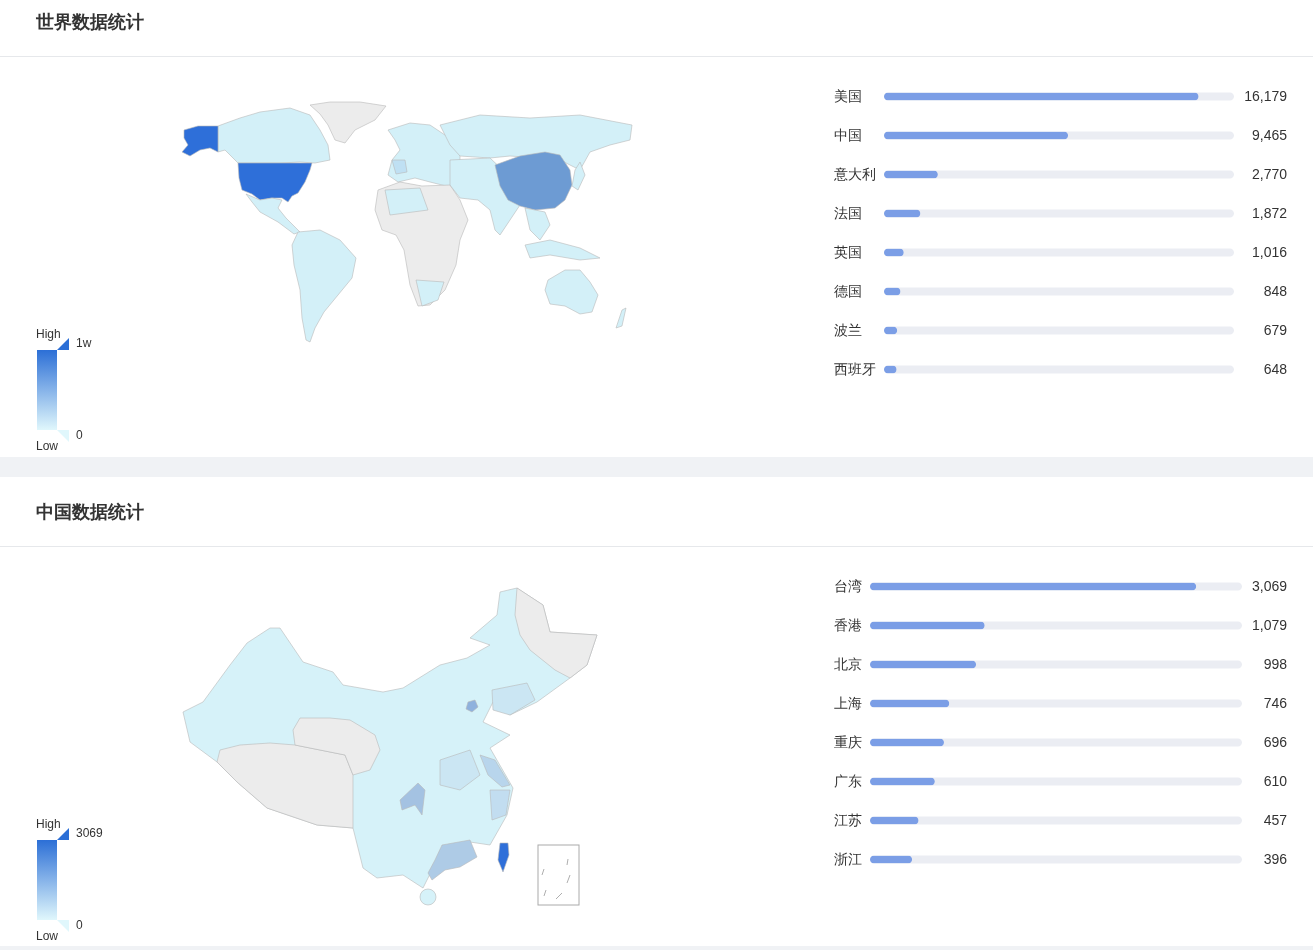 The image size is (1313, 950). What do you see at coordinates (1275, 368) in the screenshot?
I see `data-label: 648` at bounding box center [1275, 368].